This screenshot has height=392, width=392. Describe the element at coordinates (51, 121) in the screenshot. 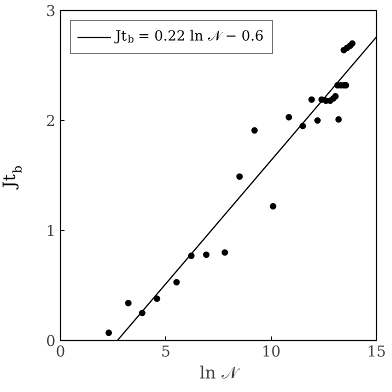

I see `y-tick-label: 2` at that location.